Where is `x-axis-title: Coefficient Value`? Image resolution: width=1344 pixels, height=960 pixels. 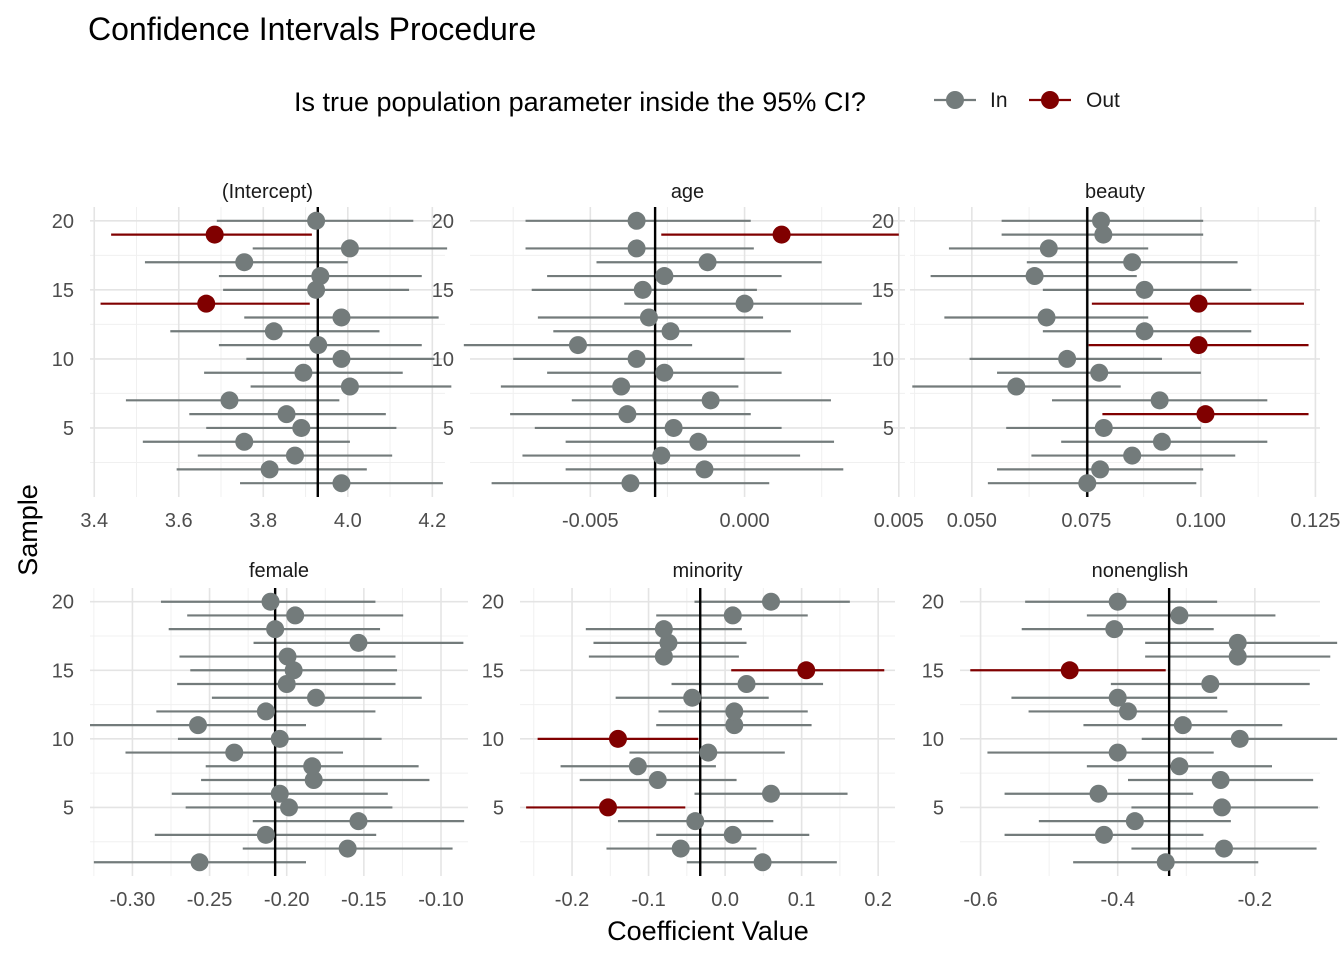 x-axis-title: Coefficient Value is located at coordinates (708, 931).